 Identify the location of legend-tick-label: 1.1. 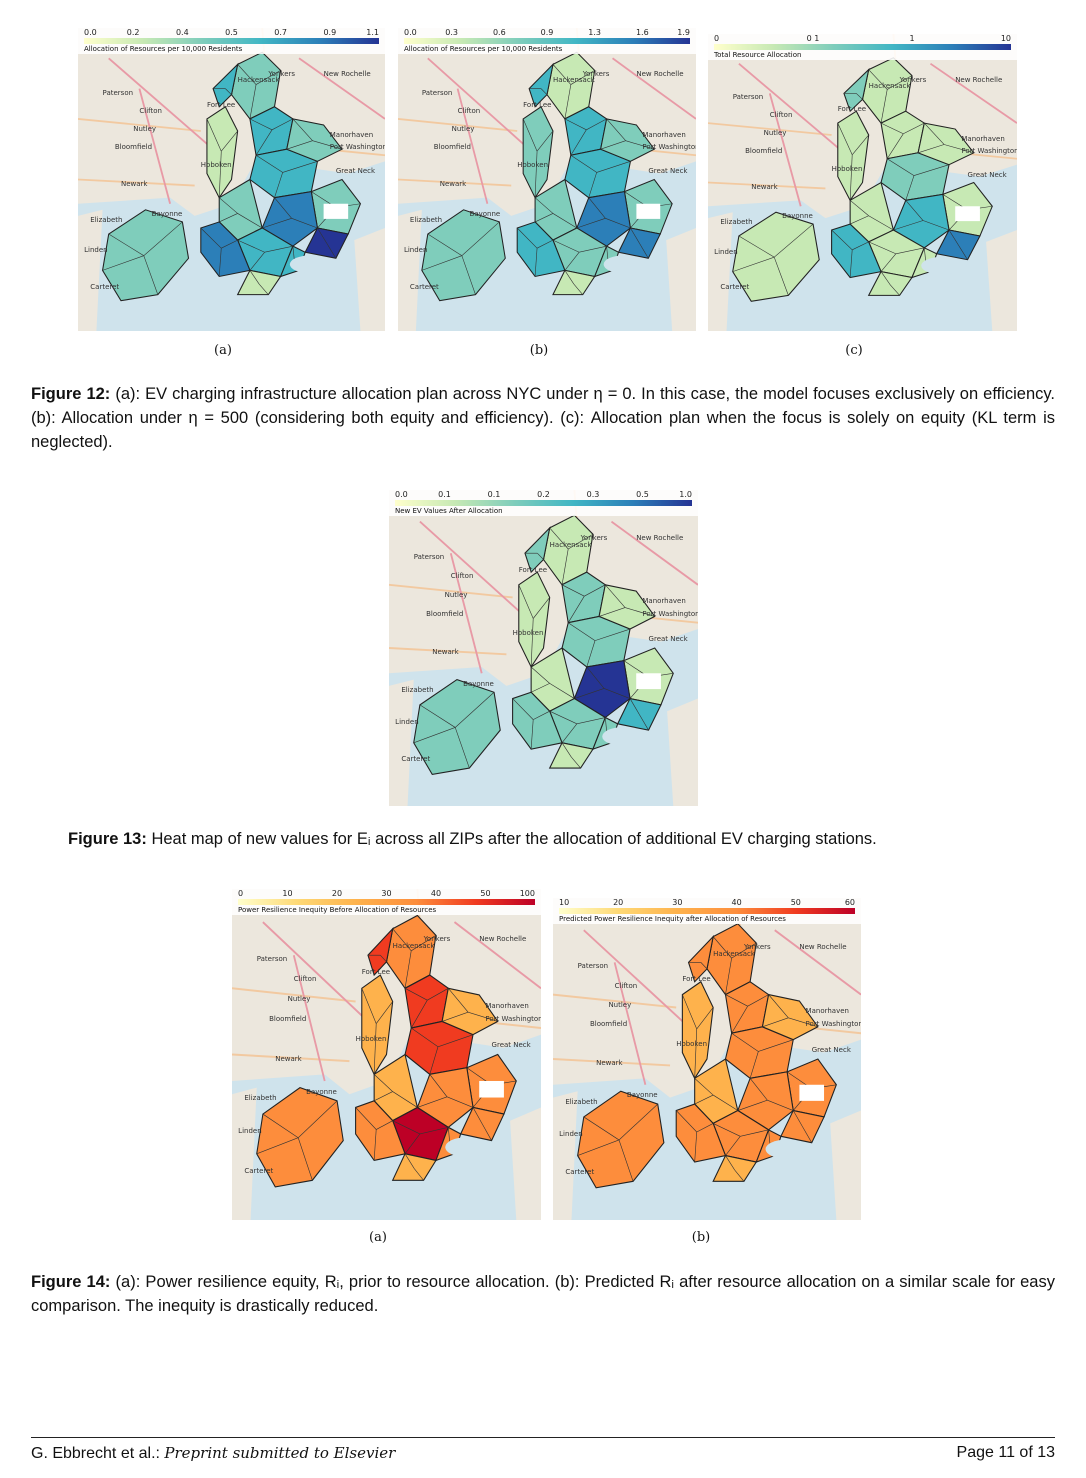
(372, 32).